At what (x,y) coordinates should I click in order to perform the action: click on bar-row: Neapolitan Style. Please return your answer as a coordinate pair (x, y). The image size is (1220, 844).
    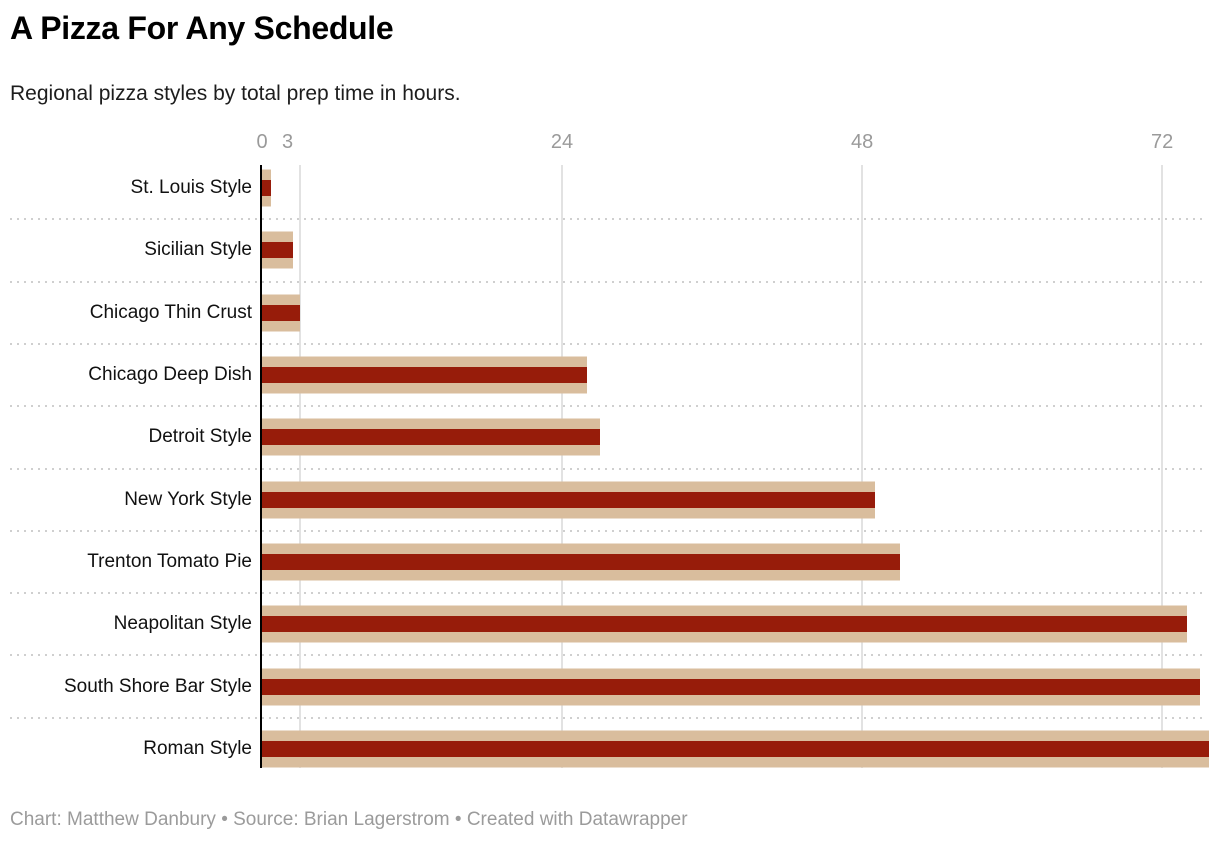
    Looking at the image, I should click on (610, 624).